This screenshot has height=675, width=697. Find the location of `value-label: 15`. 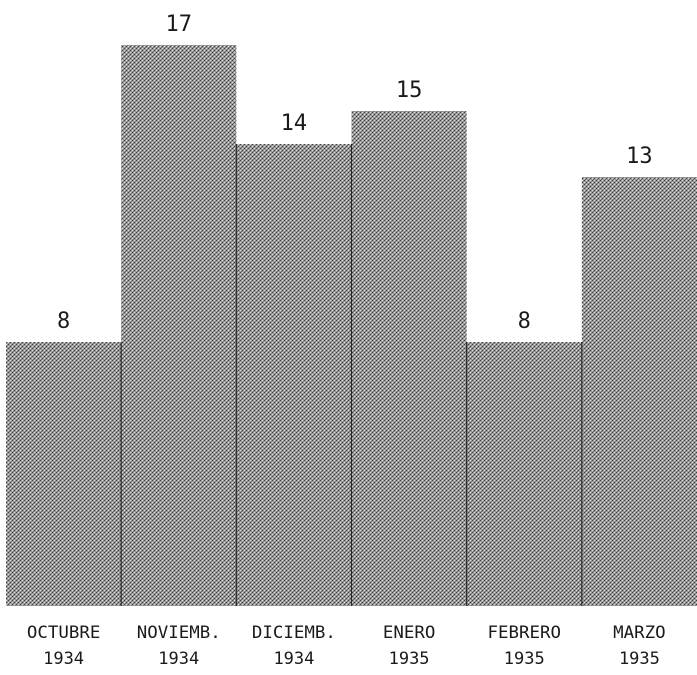

value-label: 15 is located at coordinates (409, 90).